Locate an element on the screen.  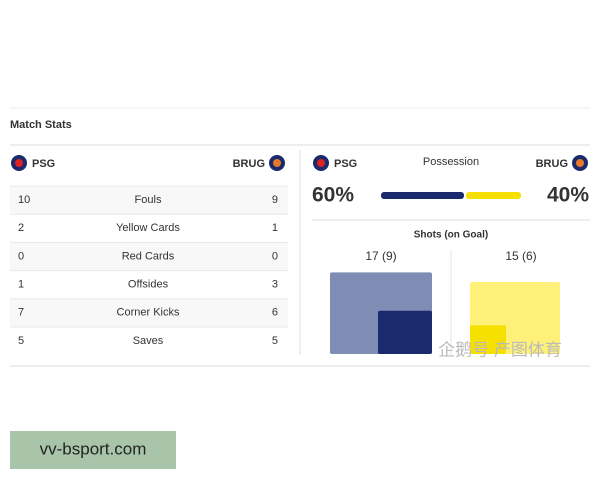
possession-label: Possession is located at coordinates (451, 162).